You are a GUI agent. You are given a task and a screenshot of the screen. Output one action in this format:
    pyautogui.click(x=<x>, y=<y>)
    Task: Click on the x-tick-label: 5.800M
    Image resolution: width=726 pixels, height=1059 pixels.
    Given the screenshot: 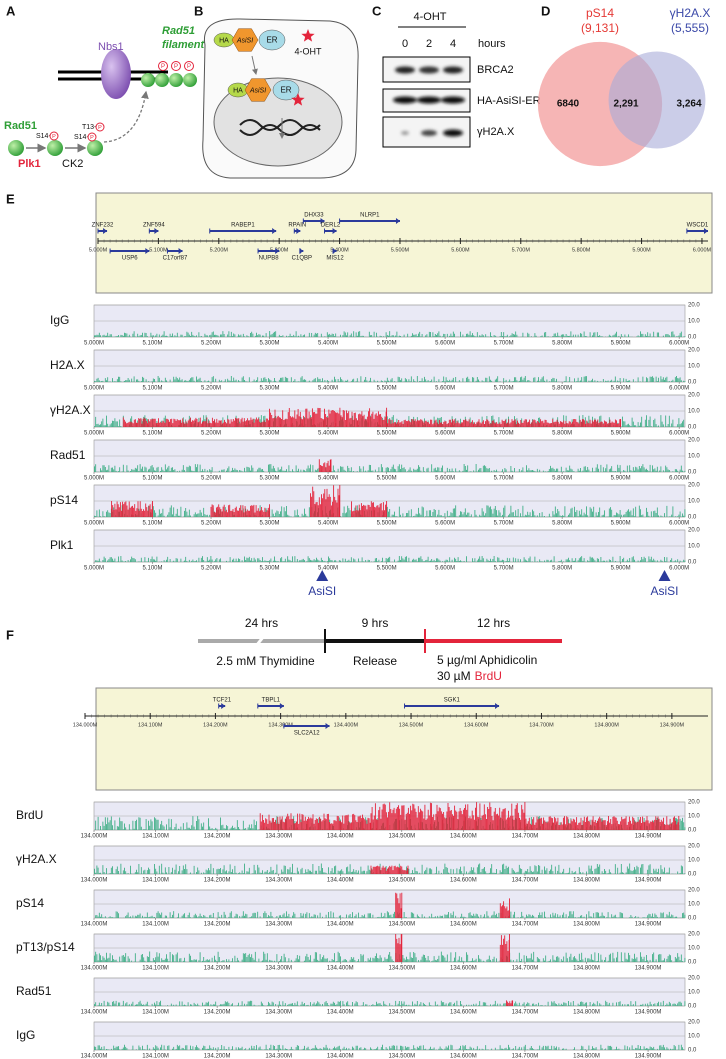 What is the action you would take?
    pyautogui.click(x=562, y=479)
    